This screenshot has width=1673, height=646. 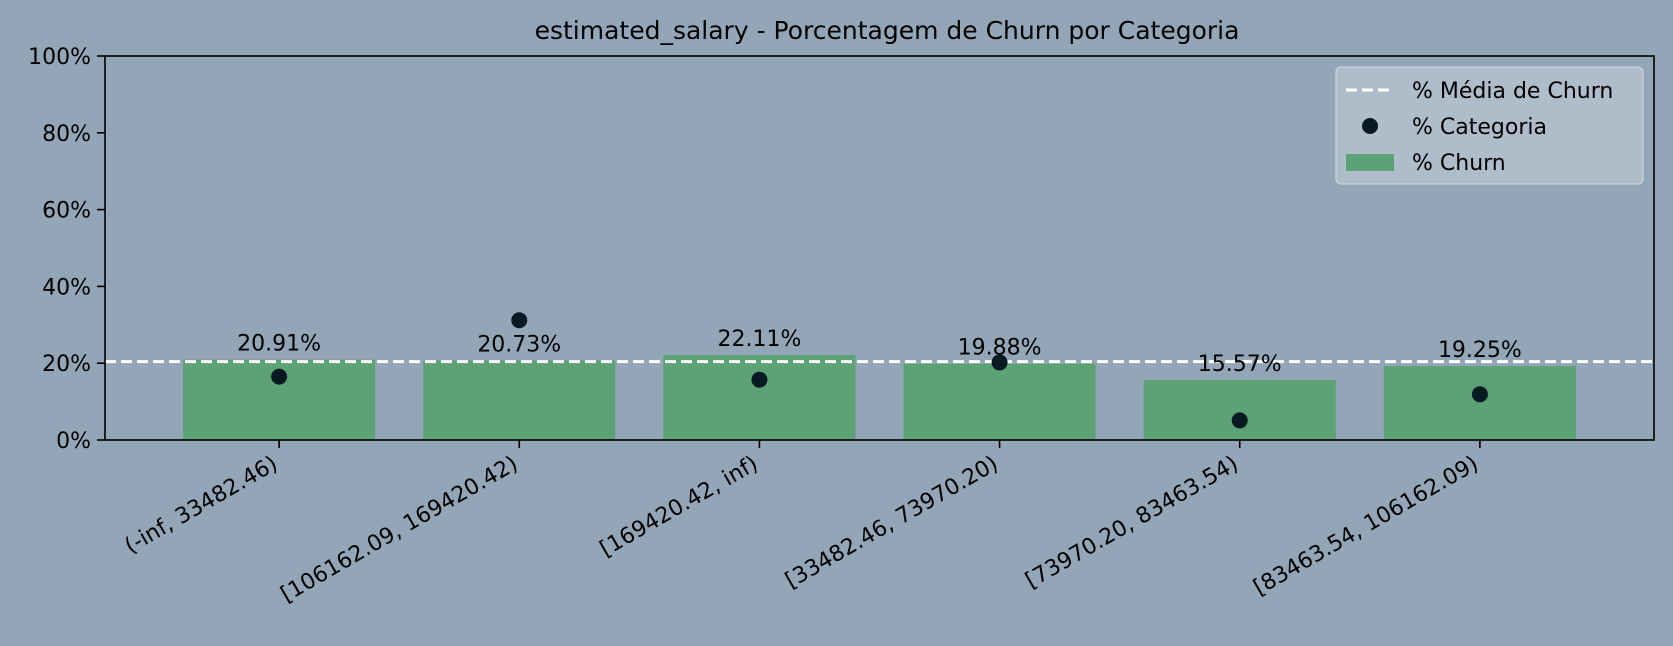 What do you see at coordinates (279, 344) in the screenshot?
I see `bar-value-label: 20.91%` at bounding box center [279, 344].